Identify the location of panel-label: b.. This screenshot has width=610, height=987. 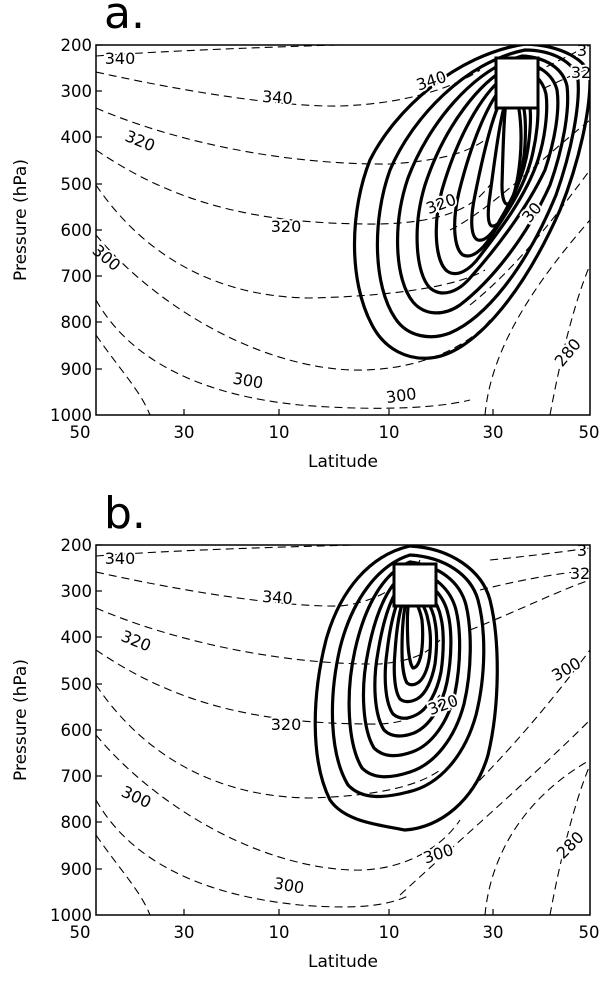
(125, 513).